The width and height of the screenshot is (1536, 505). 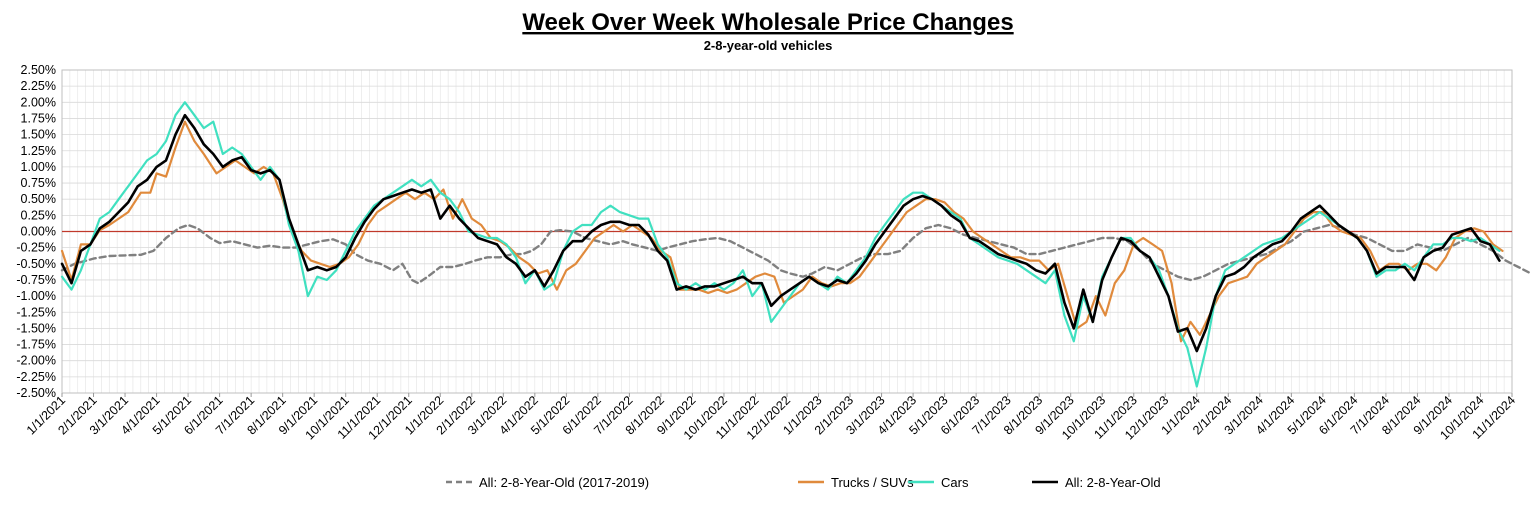 I want to click on y-tick-label: -2.25%, so click(x=36, y=377).